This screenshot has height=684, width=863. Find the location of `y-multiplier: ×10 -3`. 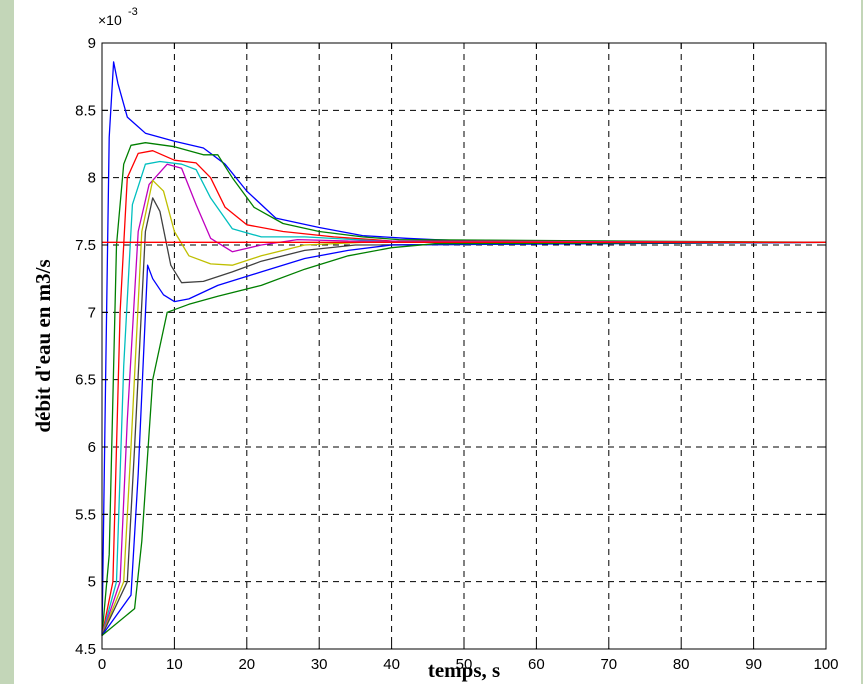

y-multiplier: ×10 -3 is located at coordinates (118, 17).